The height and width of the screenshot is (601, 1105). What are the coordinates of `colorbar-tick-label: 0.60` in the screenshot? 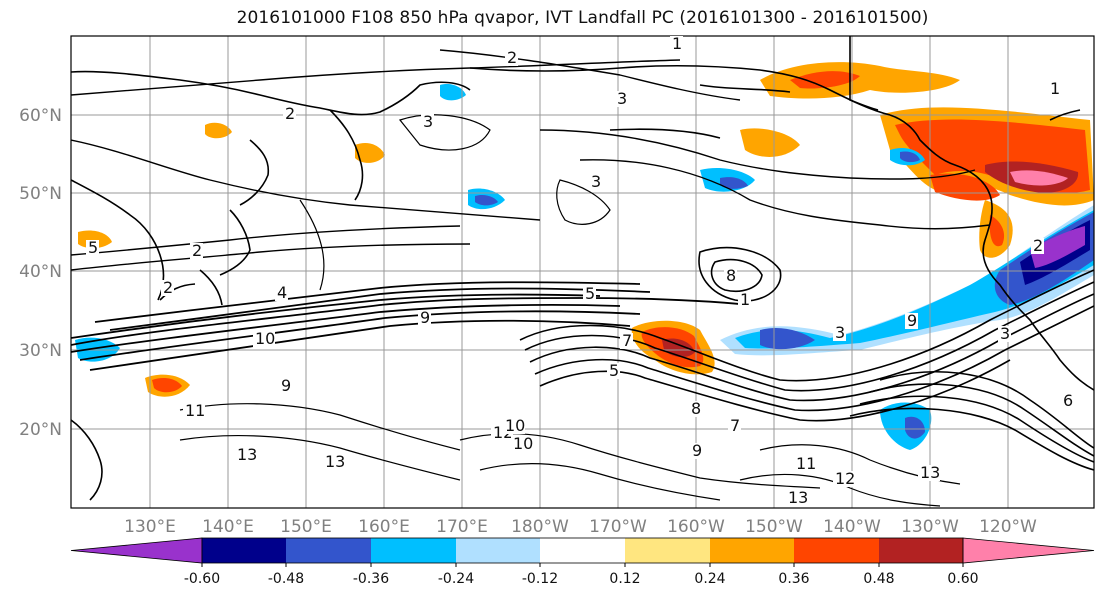 It's located at (962, 579).